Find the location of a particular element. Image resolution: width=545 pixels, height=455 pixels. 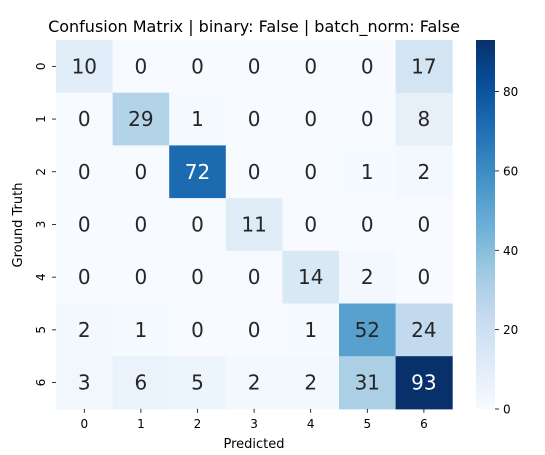

cell-value-label: 24 is located at coordinates (423, 330).